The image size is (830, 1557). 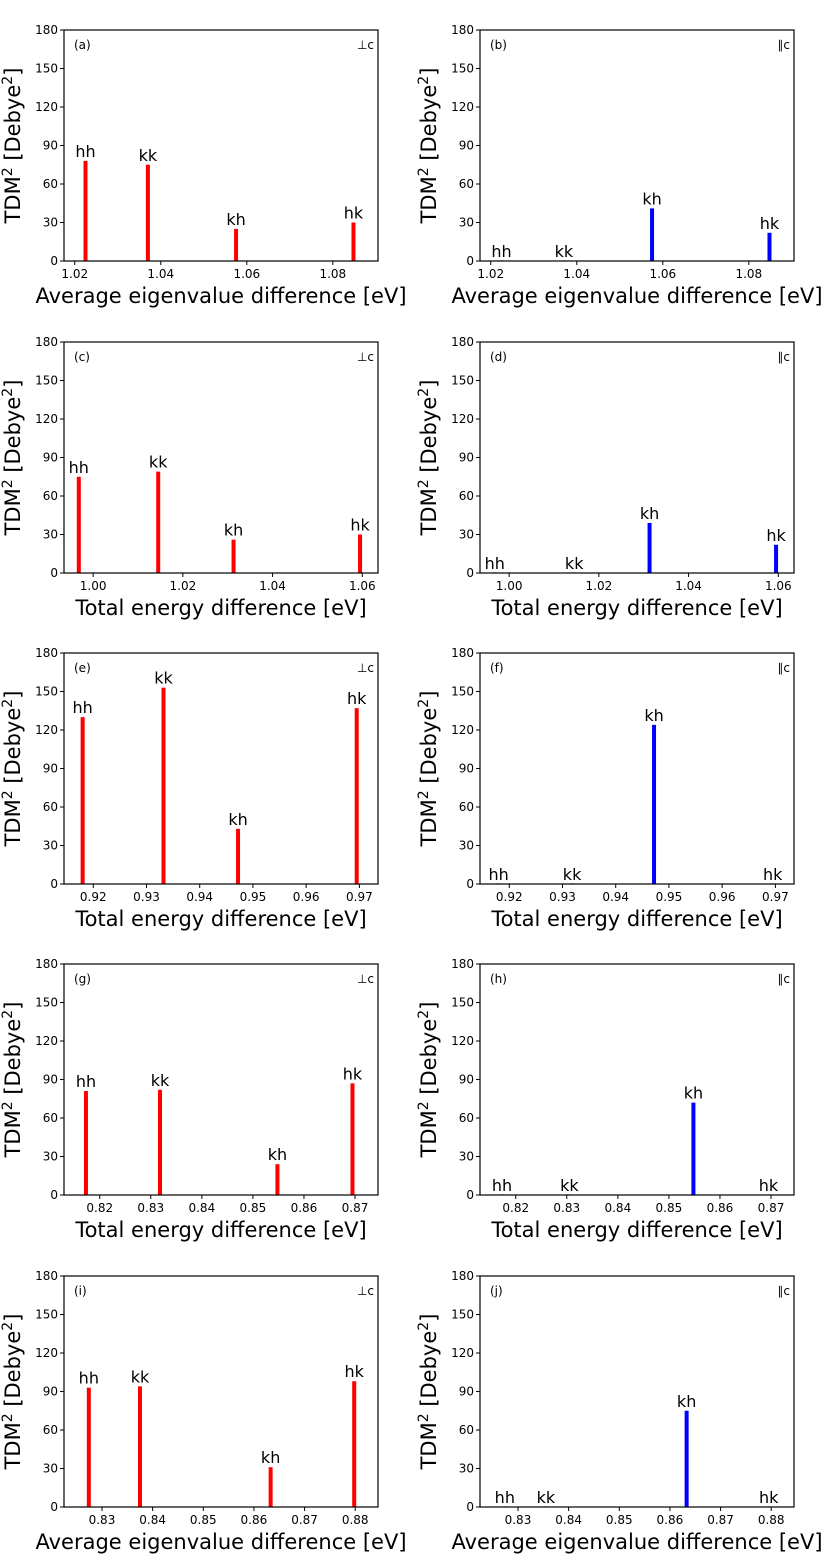 I want to click on axes-frame, so click(x=221, y=1391).